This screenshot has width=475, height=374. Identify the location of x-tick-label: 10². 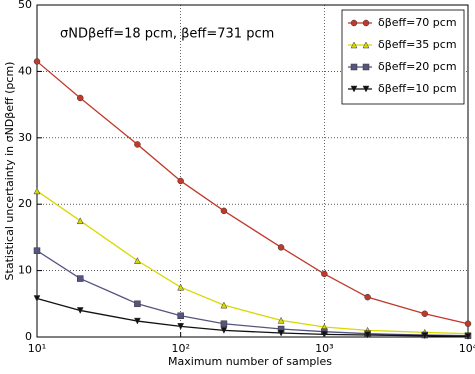
(180, 348).